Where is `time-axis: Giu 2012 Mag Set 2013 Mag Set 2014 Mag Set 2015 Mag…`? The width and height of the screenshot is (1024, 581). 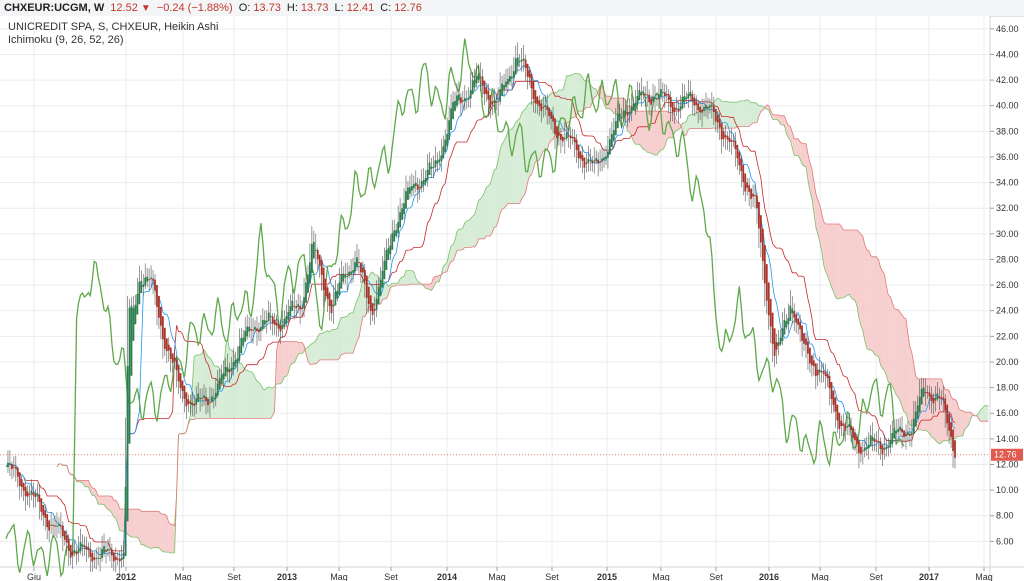
time-axis: Giu 2012 Mag Set 2013 Mag Set 2014 Mag Set 2015 Mag… is located at coordinates (510, 574).